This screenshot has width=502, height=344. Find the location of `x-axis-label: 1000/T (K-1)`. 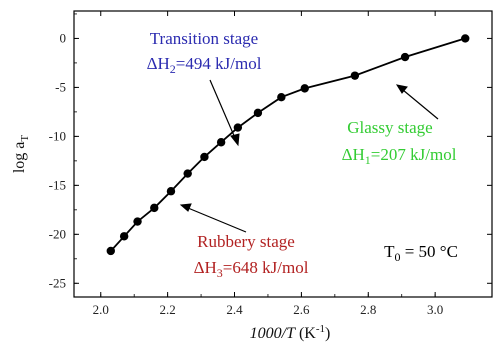

x-axis-label: 1000/T (K-1) is located at coordinates (290, 332).